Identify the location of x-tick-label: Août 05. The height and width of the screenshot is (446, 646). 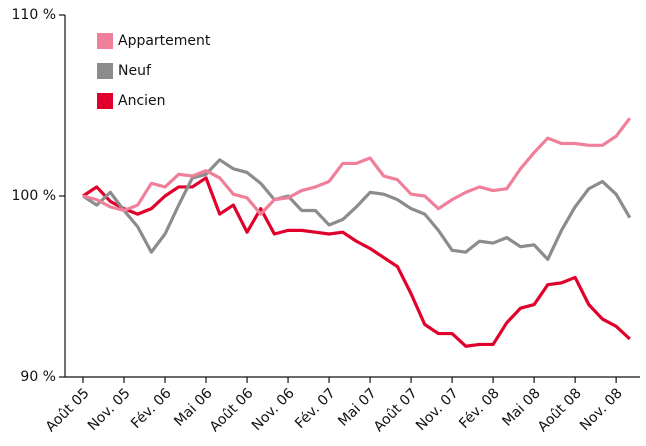
(68, 410).